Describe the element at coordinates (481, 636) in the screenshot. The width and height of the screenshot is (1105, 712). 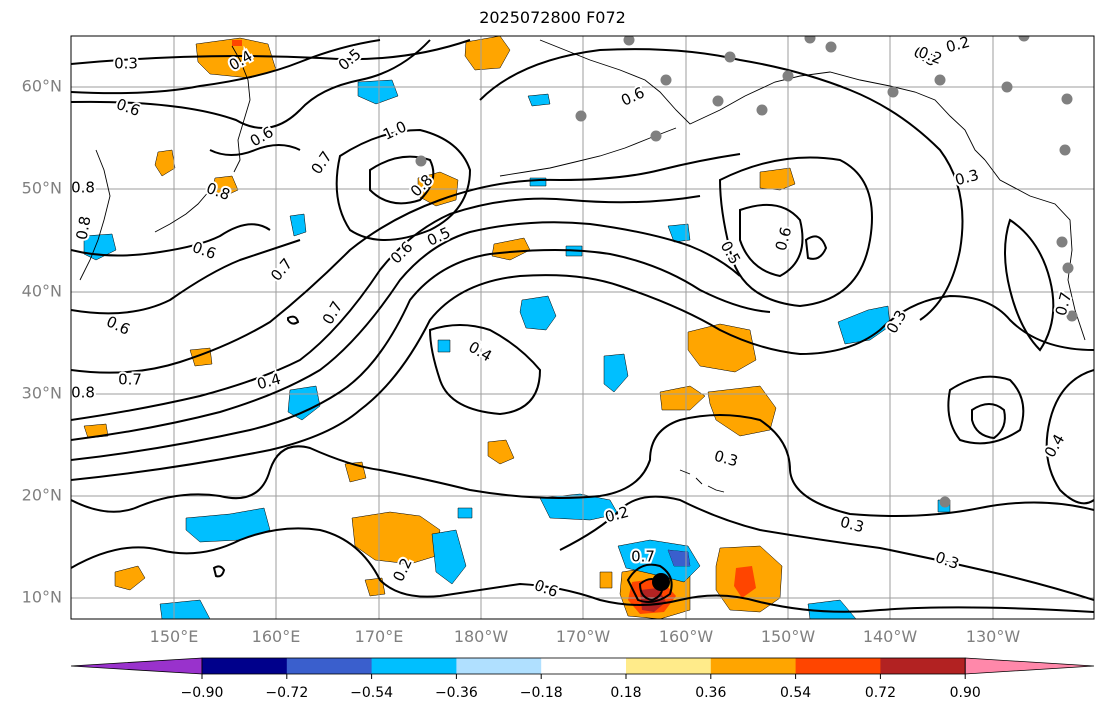
I see `lon-tick-label: 180°W` at that location.